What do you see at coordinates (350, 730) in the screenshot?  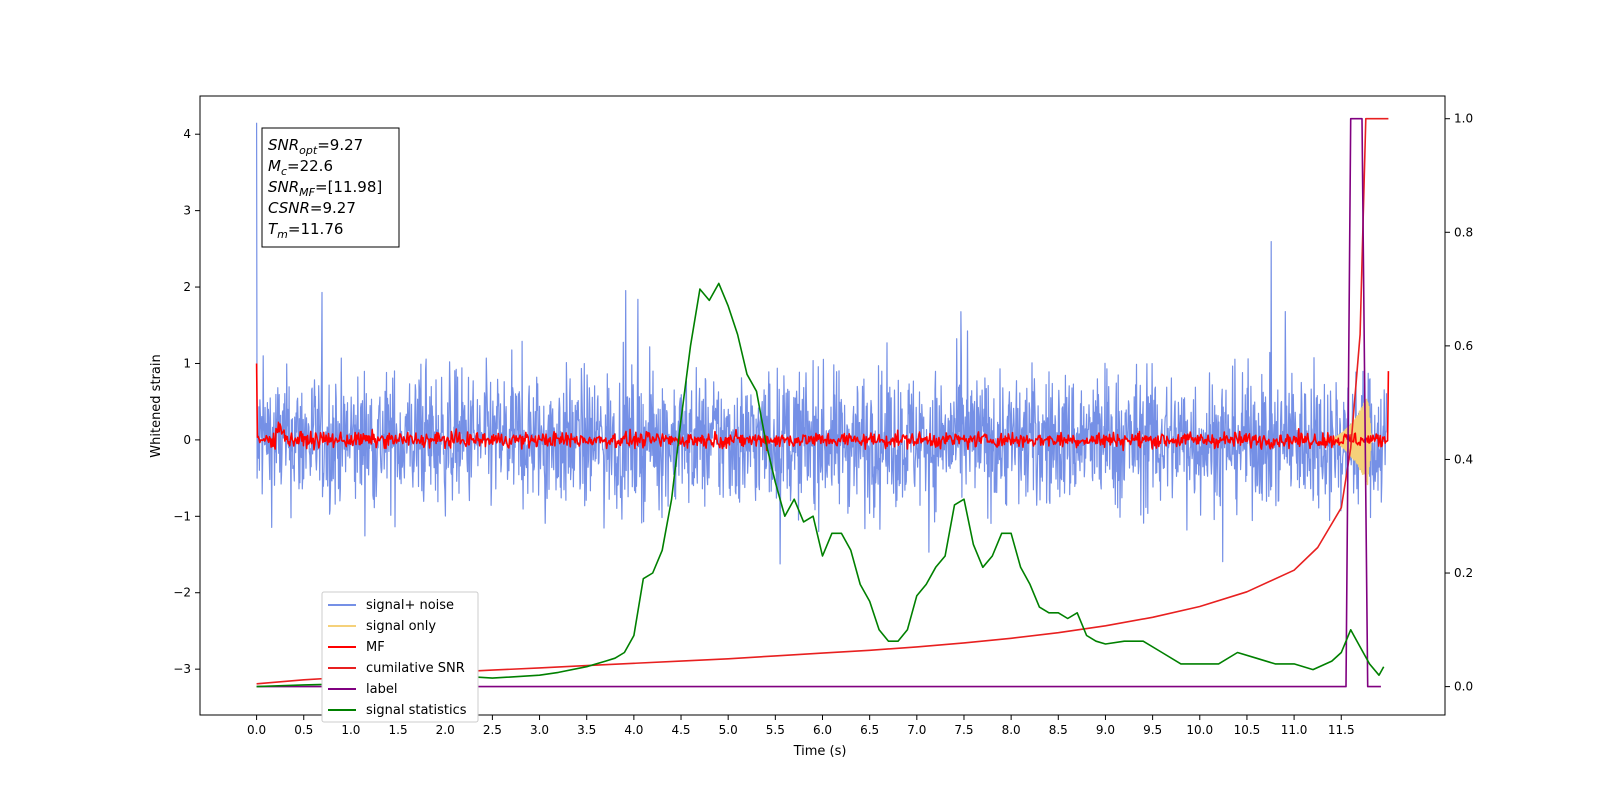 I see `x-tick-label: 1.0` at bounding box center [350, 730].